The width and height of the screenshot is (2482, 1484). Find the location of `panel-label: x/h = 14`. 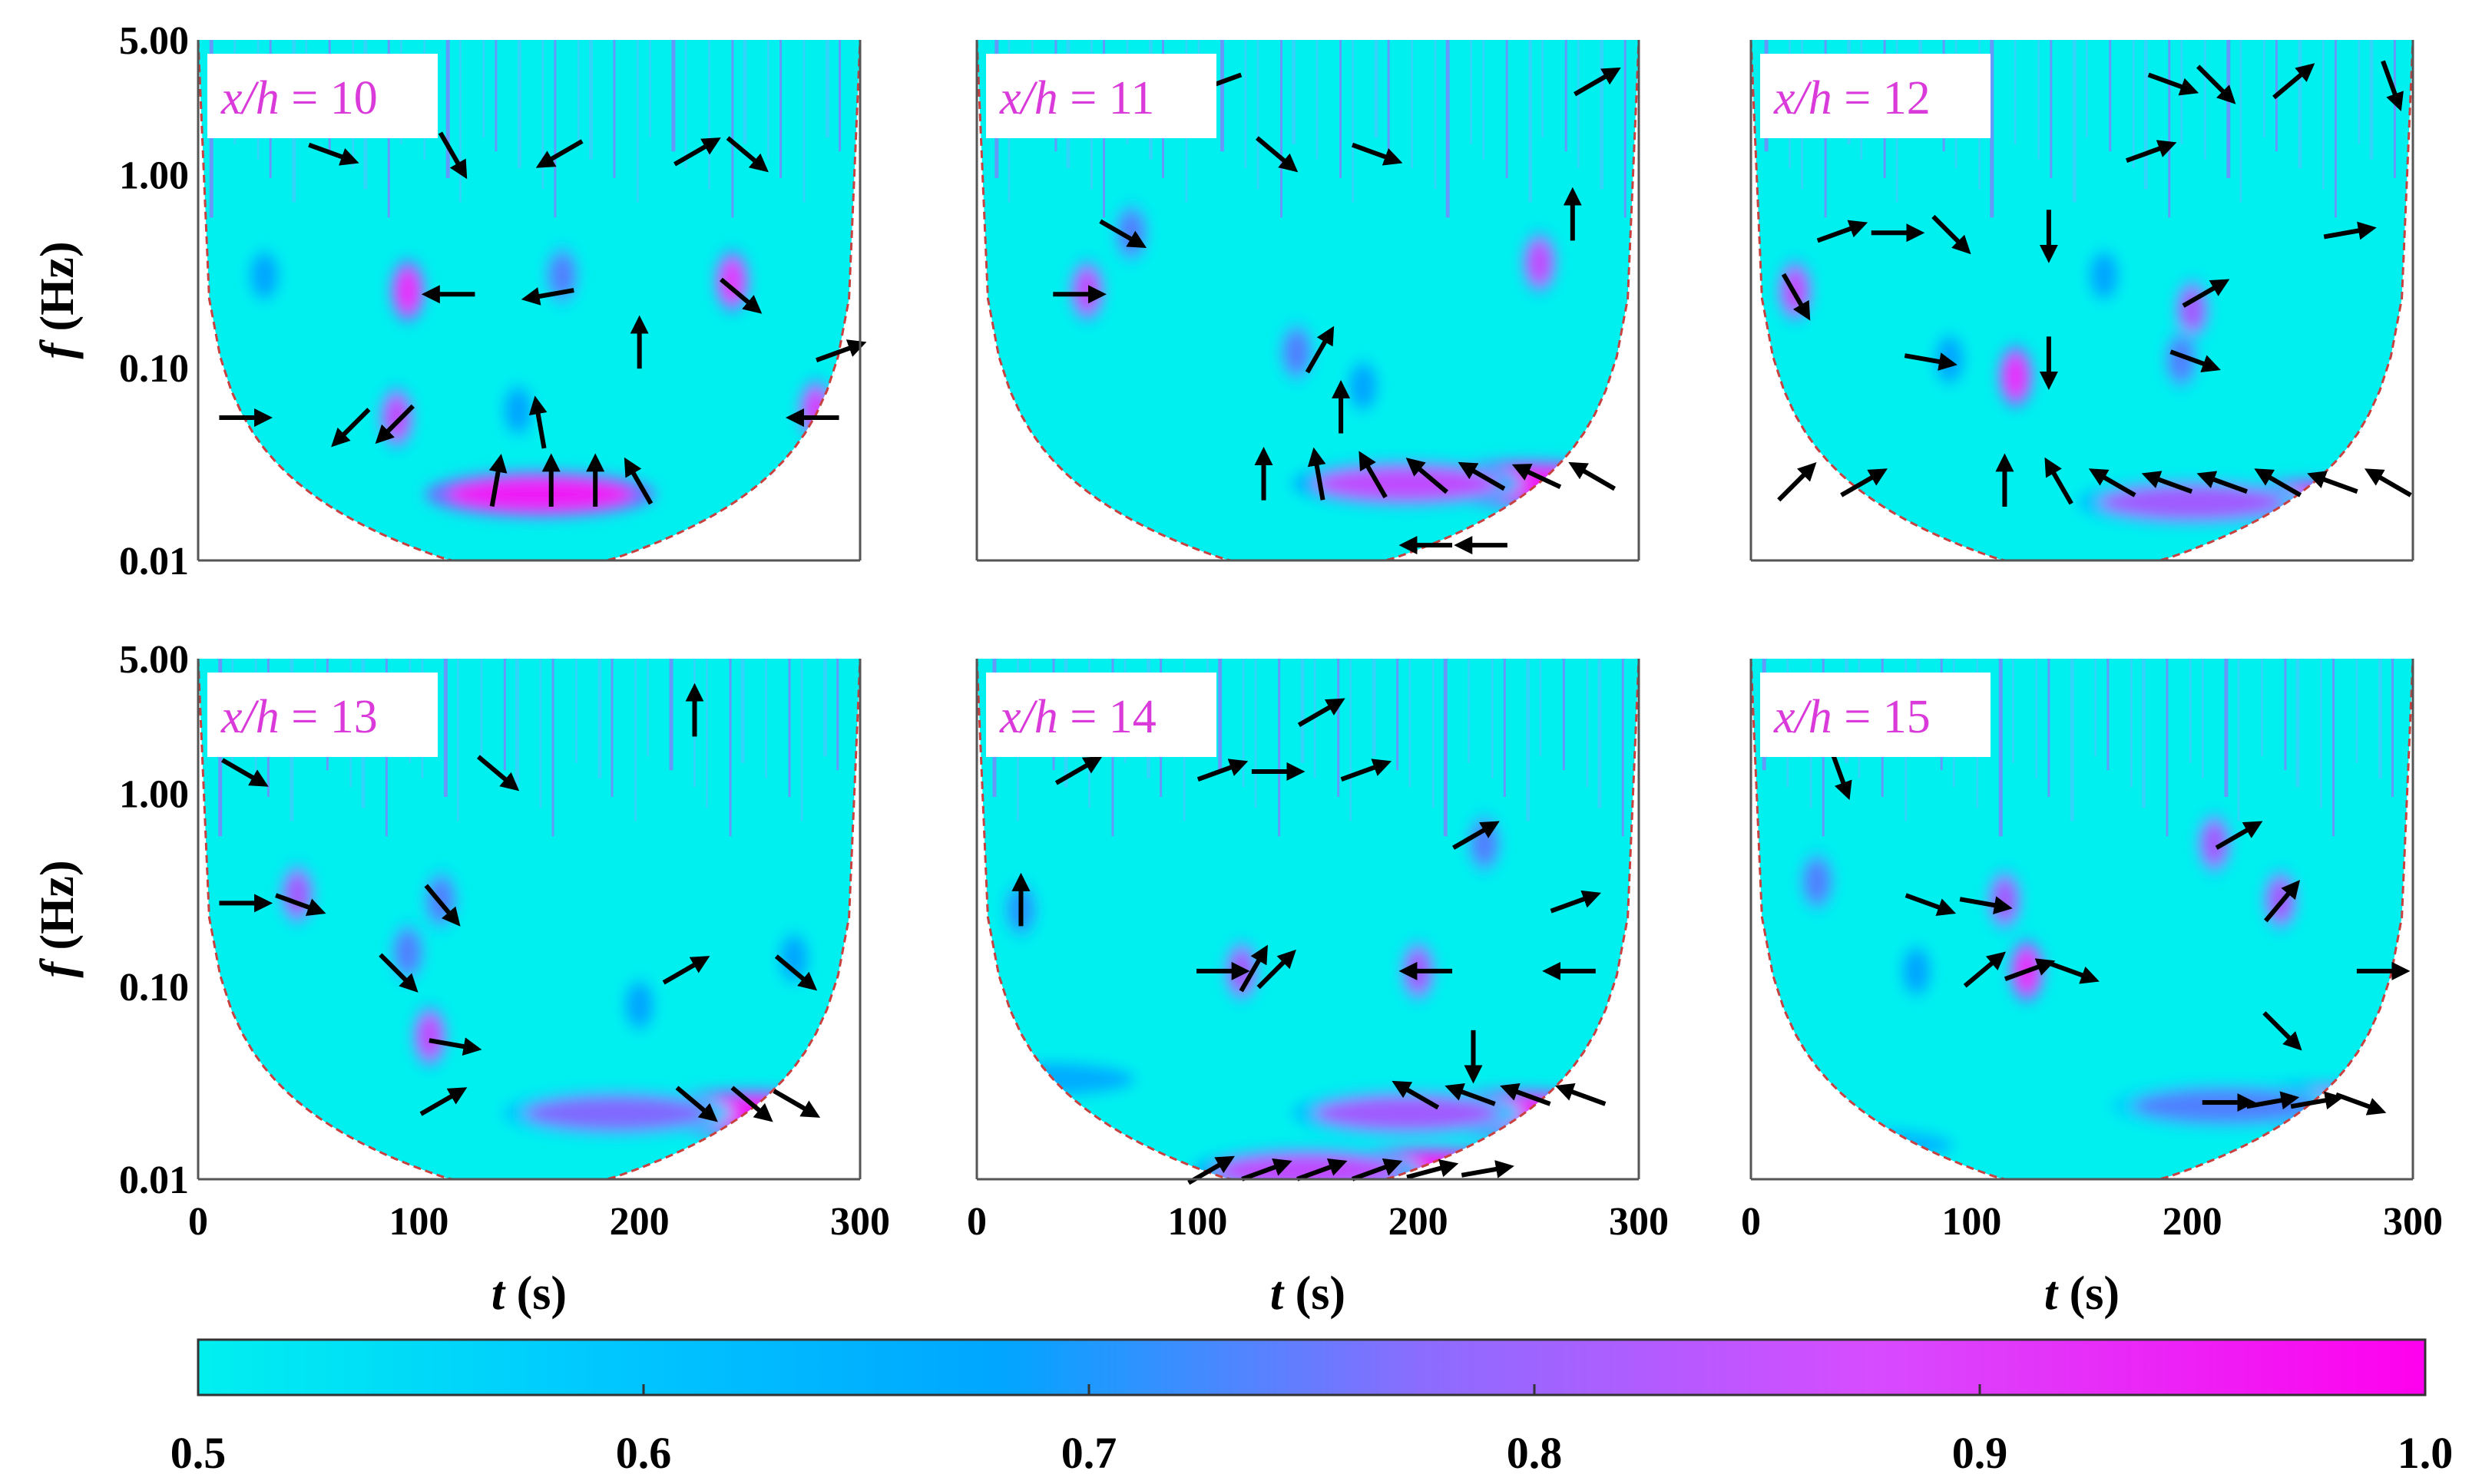

panel-label: x/h = 14 is located at coordinates (1101, 715).